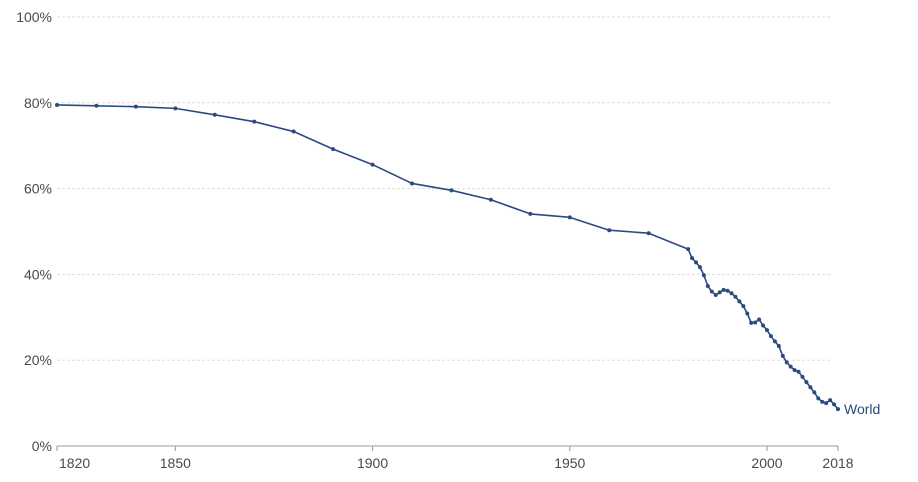 The image size is (918, 482). I want to click on y-tick-label: 100%, so click(34, 17).